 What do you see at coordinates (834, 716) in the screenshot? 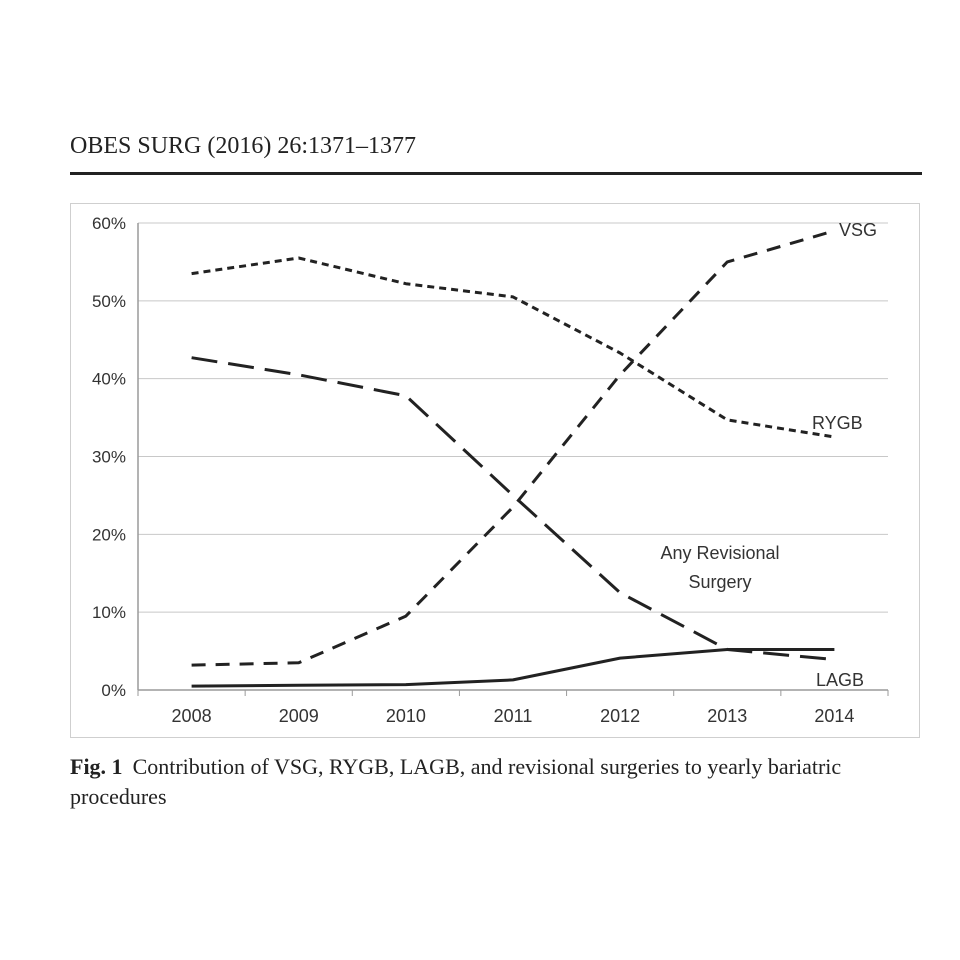
I see `x-tick-label: 2014` at bounding box center [834, 716].